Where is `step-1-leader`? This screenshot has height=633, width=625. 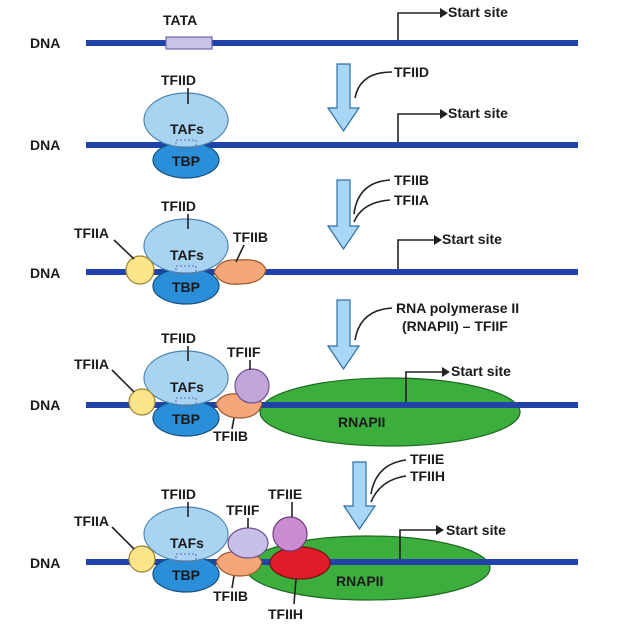
step-1-leader is located at coordinates (373, 85).